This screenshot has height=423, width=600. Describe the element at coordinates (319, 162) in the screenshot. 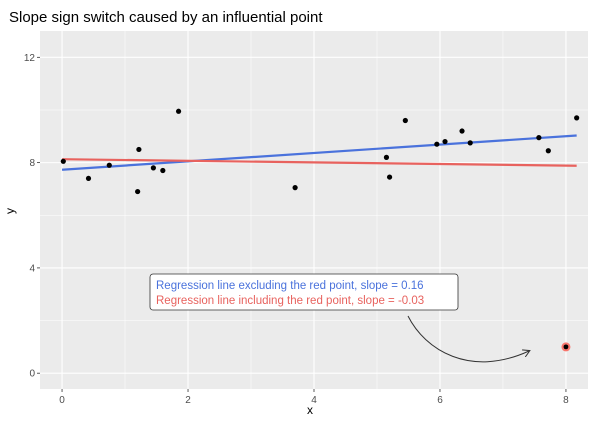

I see `regression-line-including` at that location.